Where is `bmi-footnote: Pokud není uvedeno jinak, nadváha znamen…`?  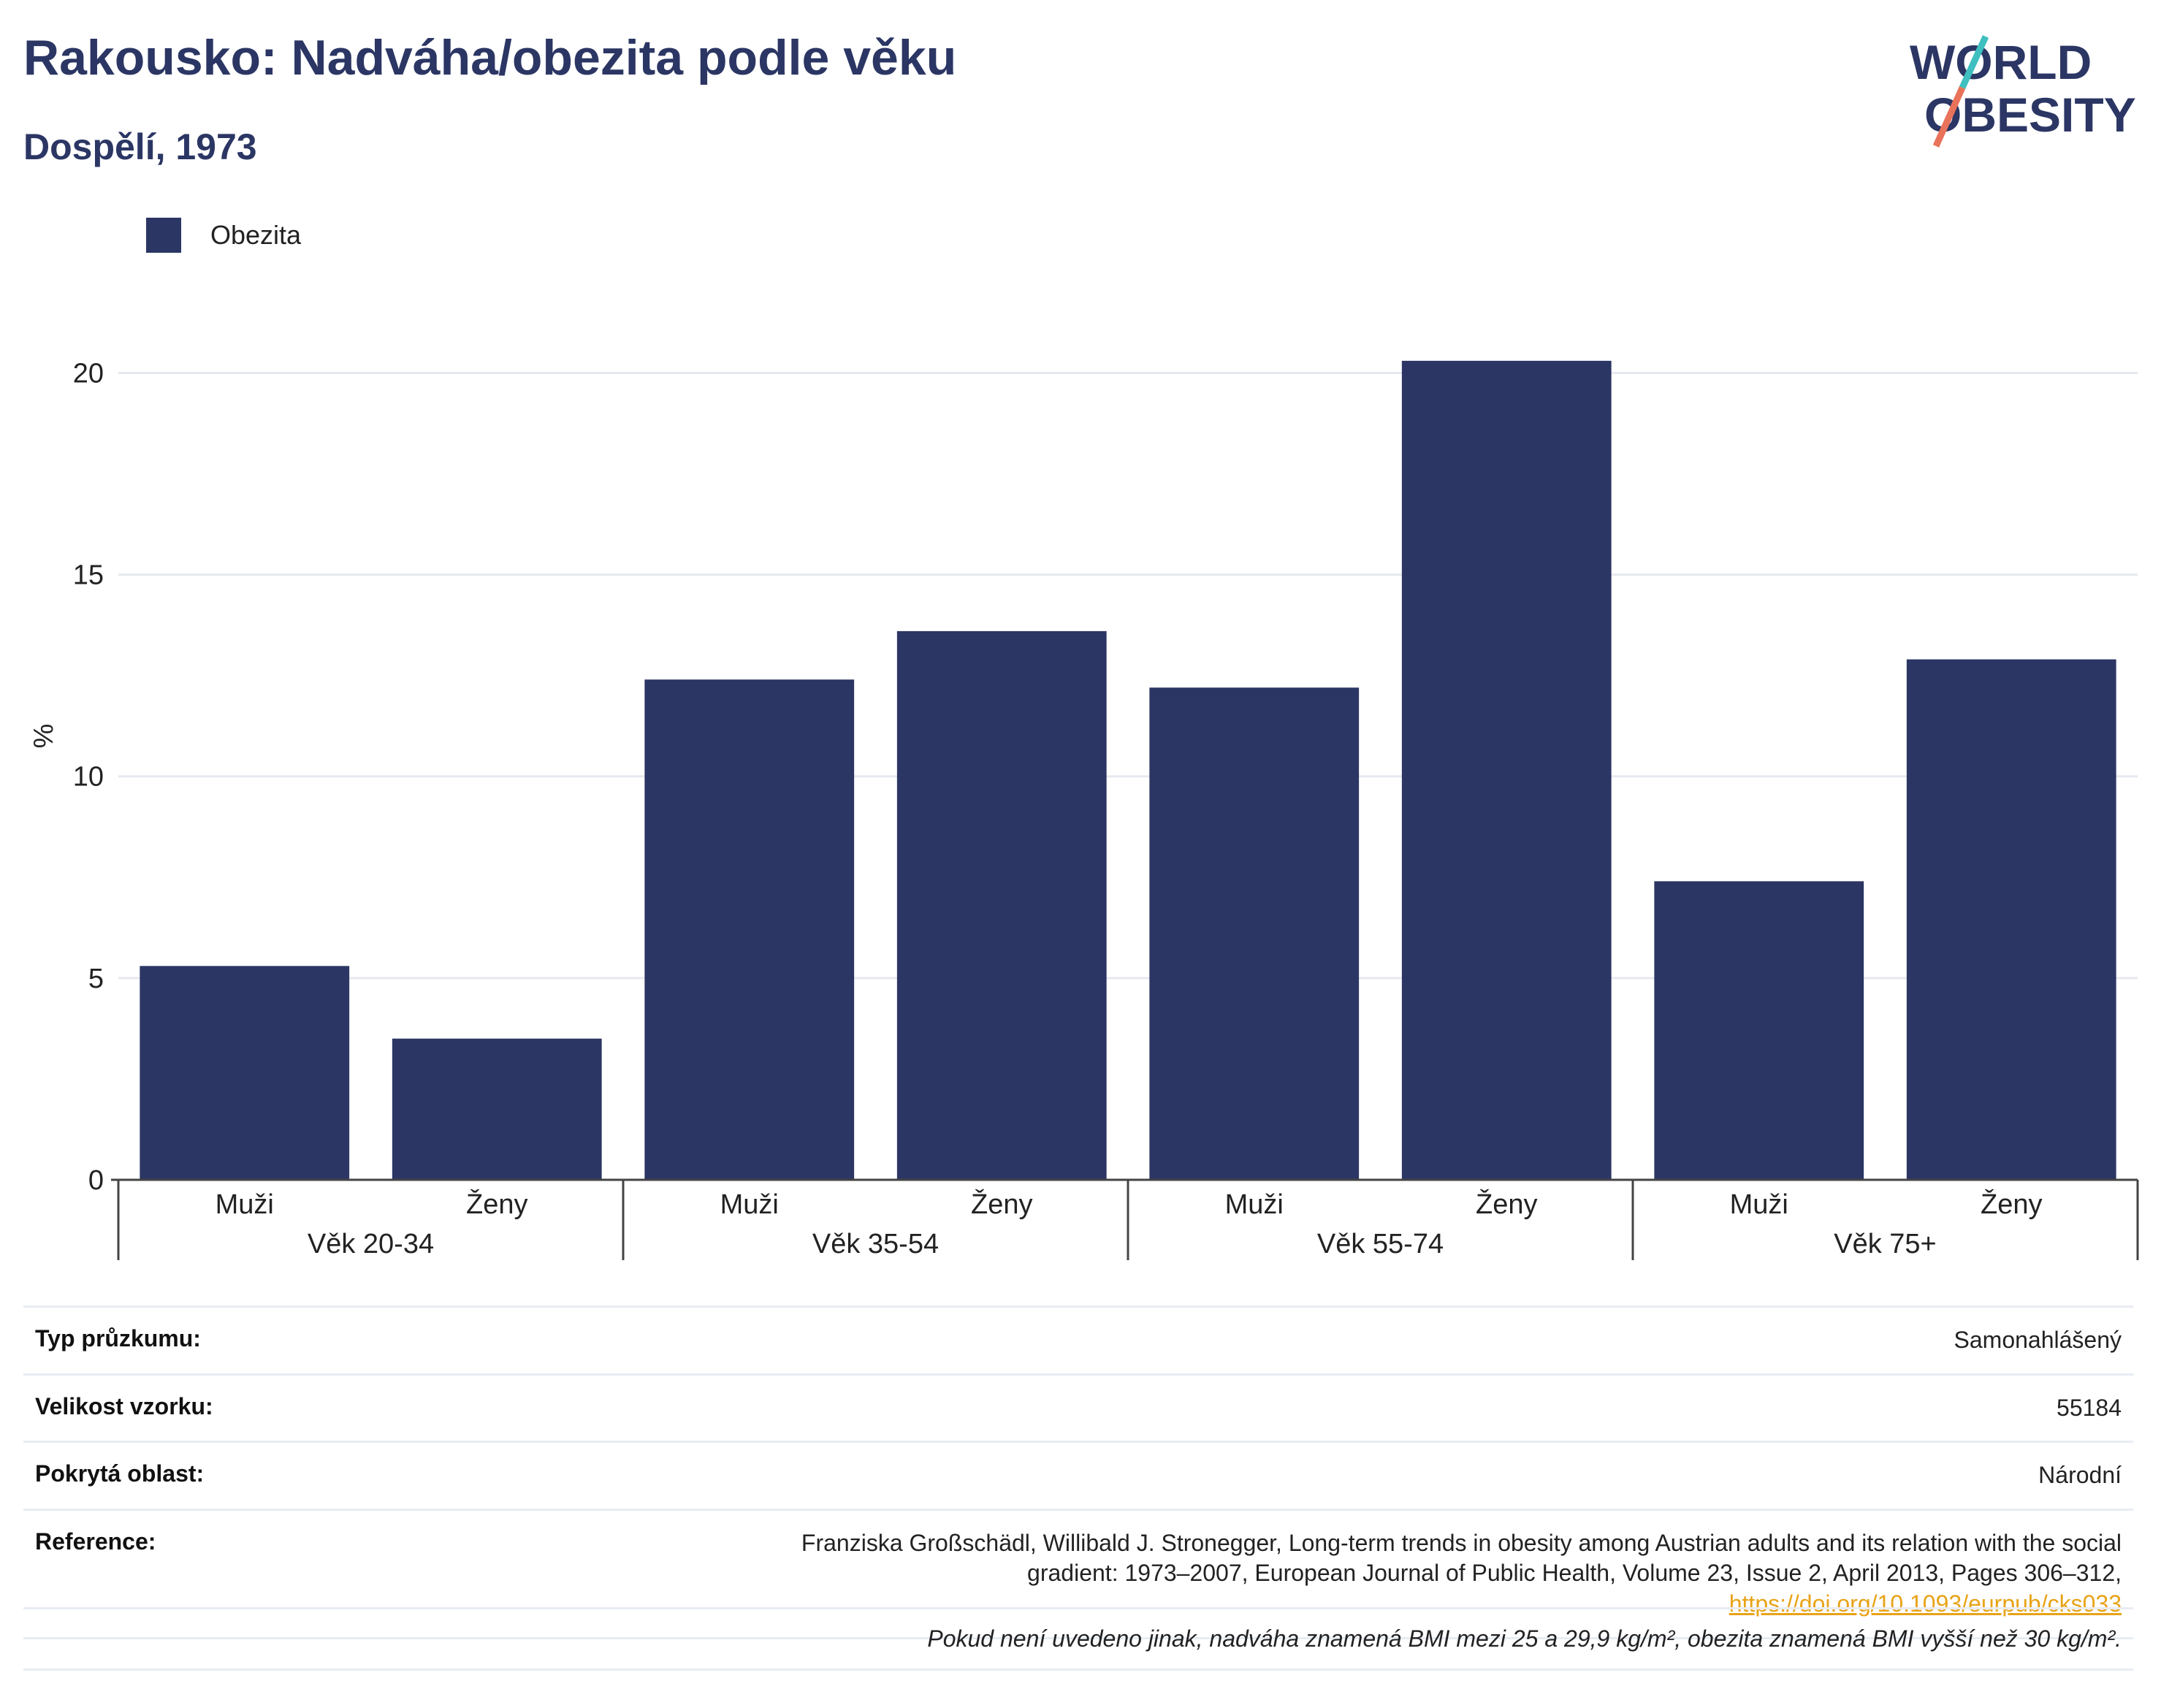 bmi-footnote: Pokud není uvedeno jinak, nadváha znamen… is located at coordinates (1078, 1639).